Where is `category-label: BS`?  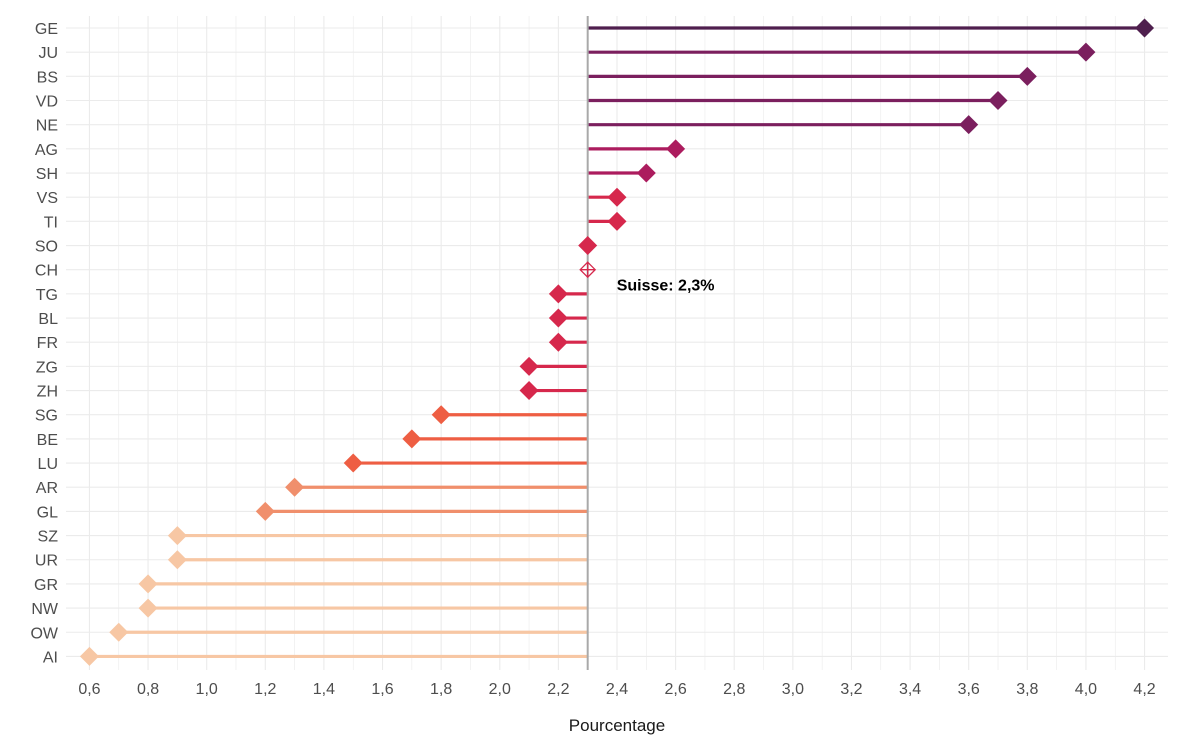
category-label: BS is located at coordinates (47, 77).